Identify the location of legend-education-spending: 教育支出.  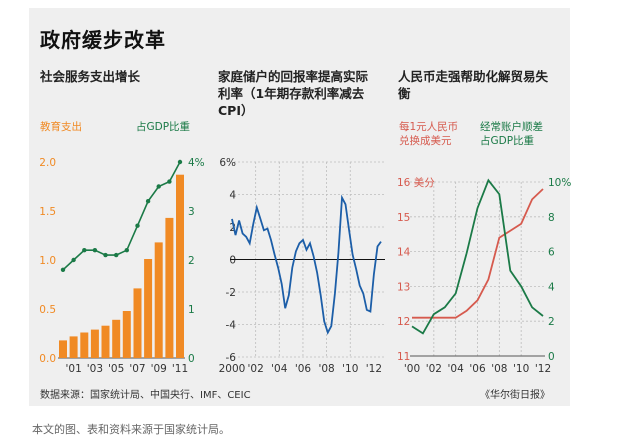
(61, 126).